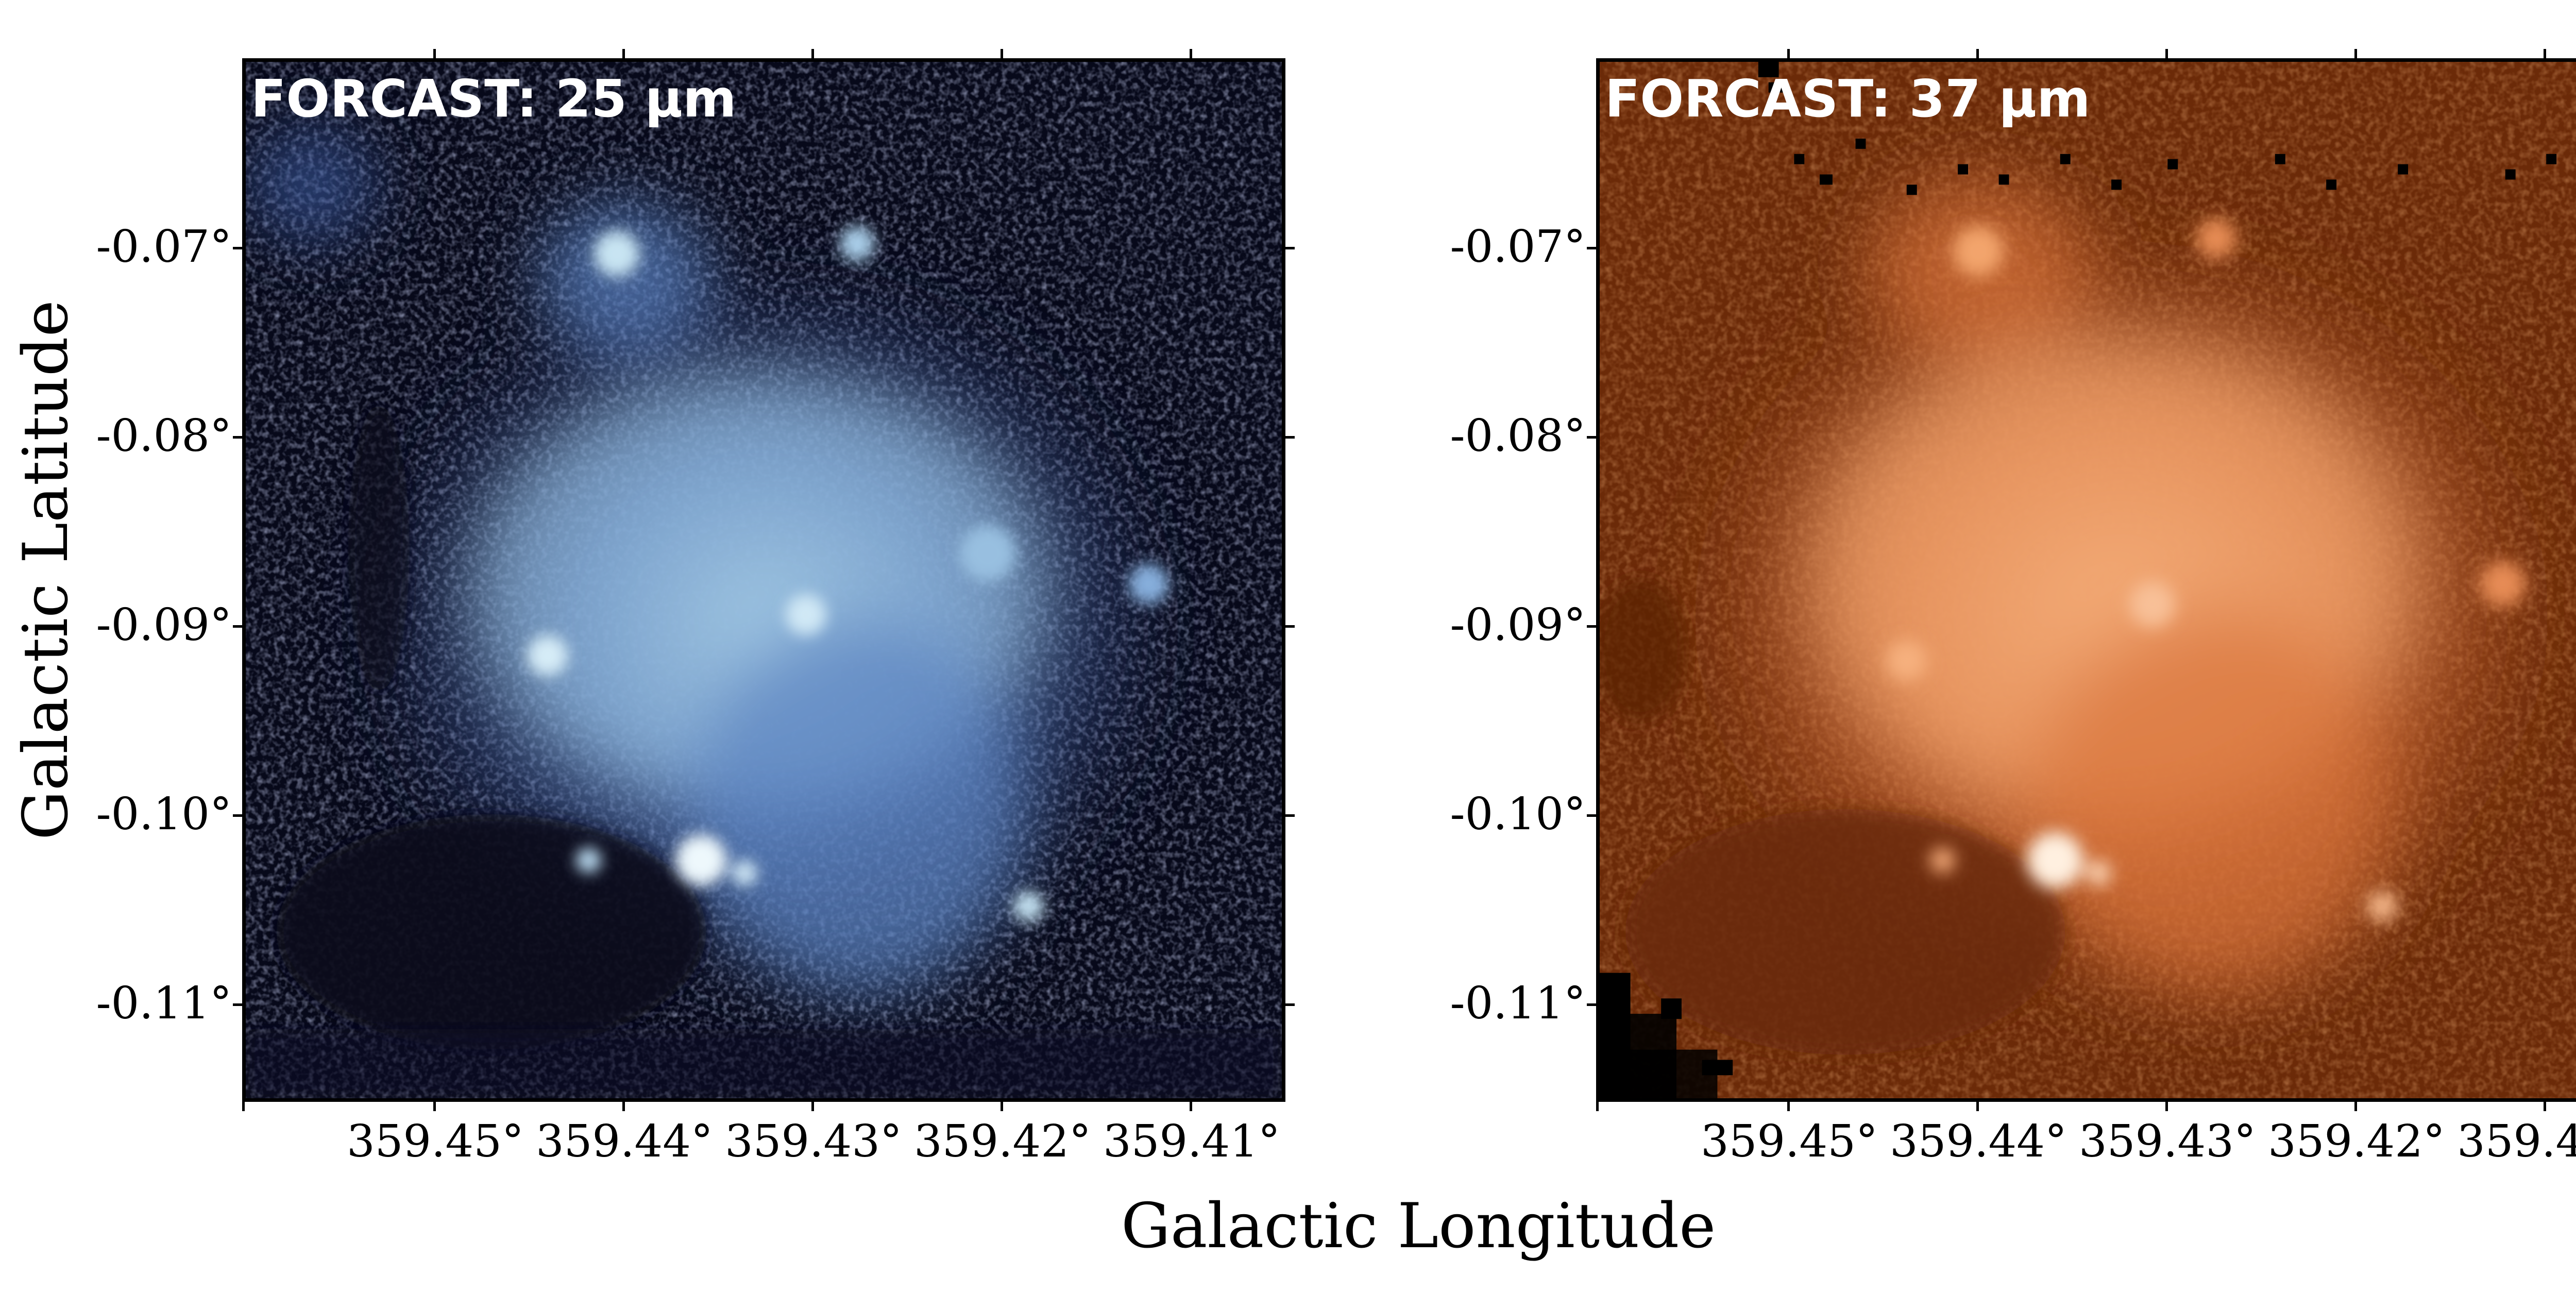 The width and height of the screenshot is (2576, 1291). What do you see at coordinates (2157, 128) in the screenshot?
I see `masked-pixels-top` at bounding box center [2157, 128].